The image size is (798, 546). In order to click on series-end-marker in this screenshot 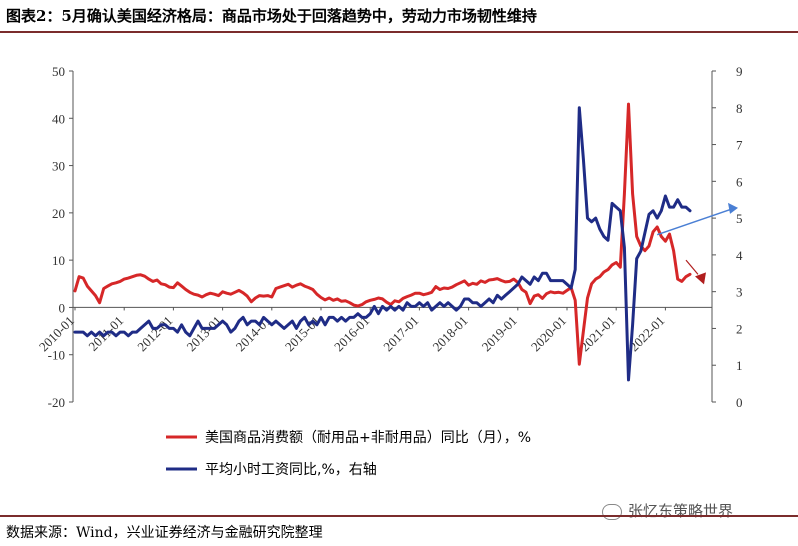, I will do `click(700, 278)`.